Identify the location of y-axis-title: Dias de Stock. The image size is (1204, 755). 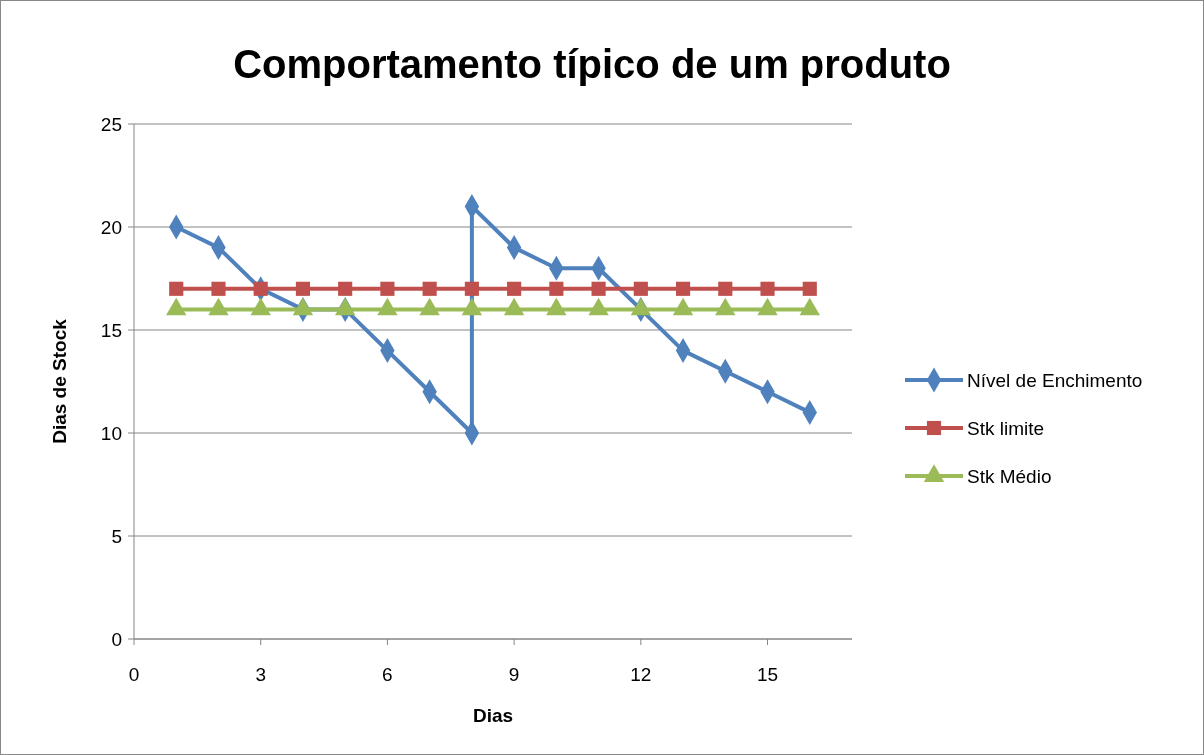
(59, 381).